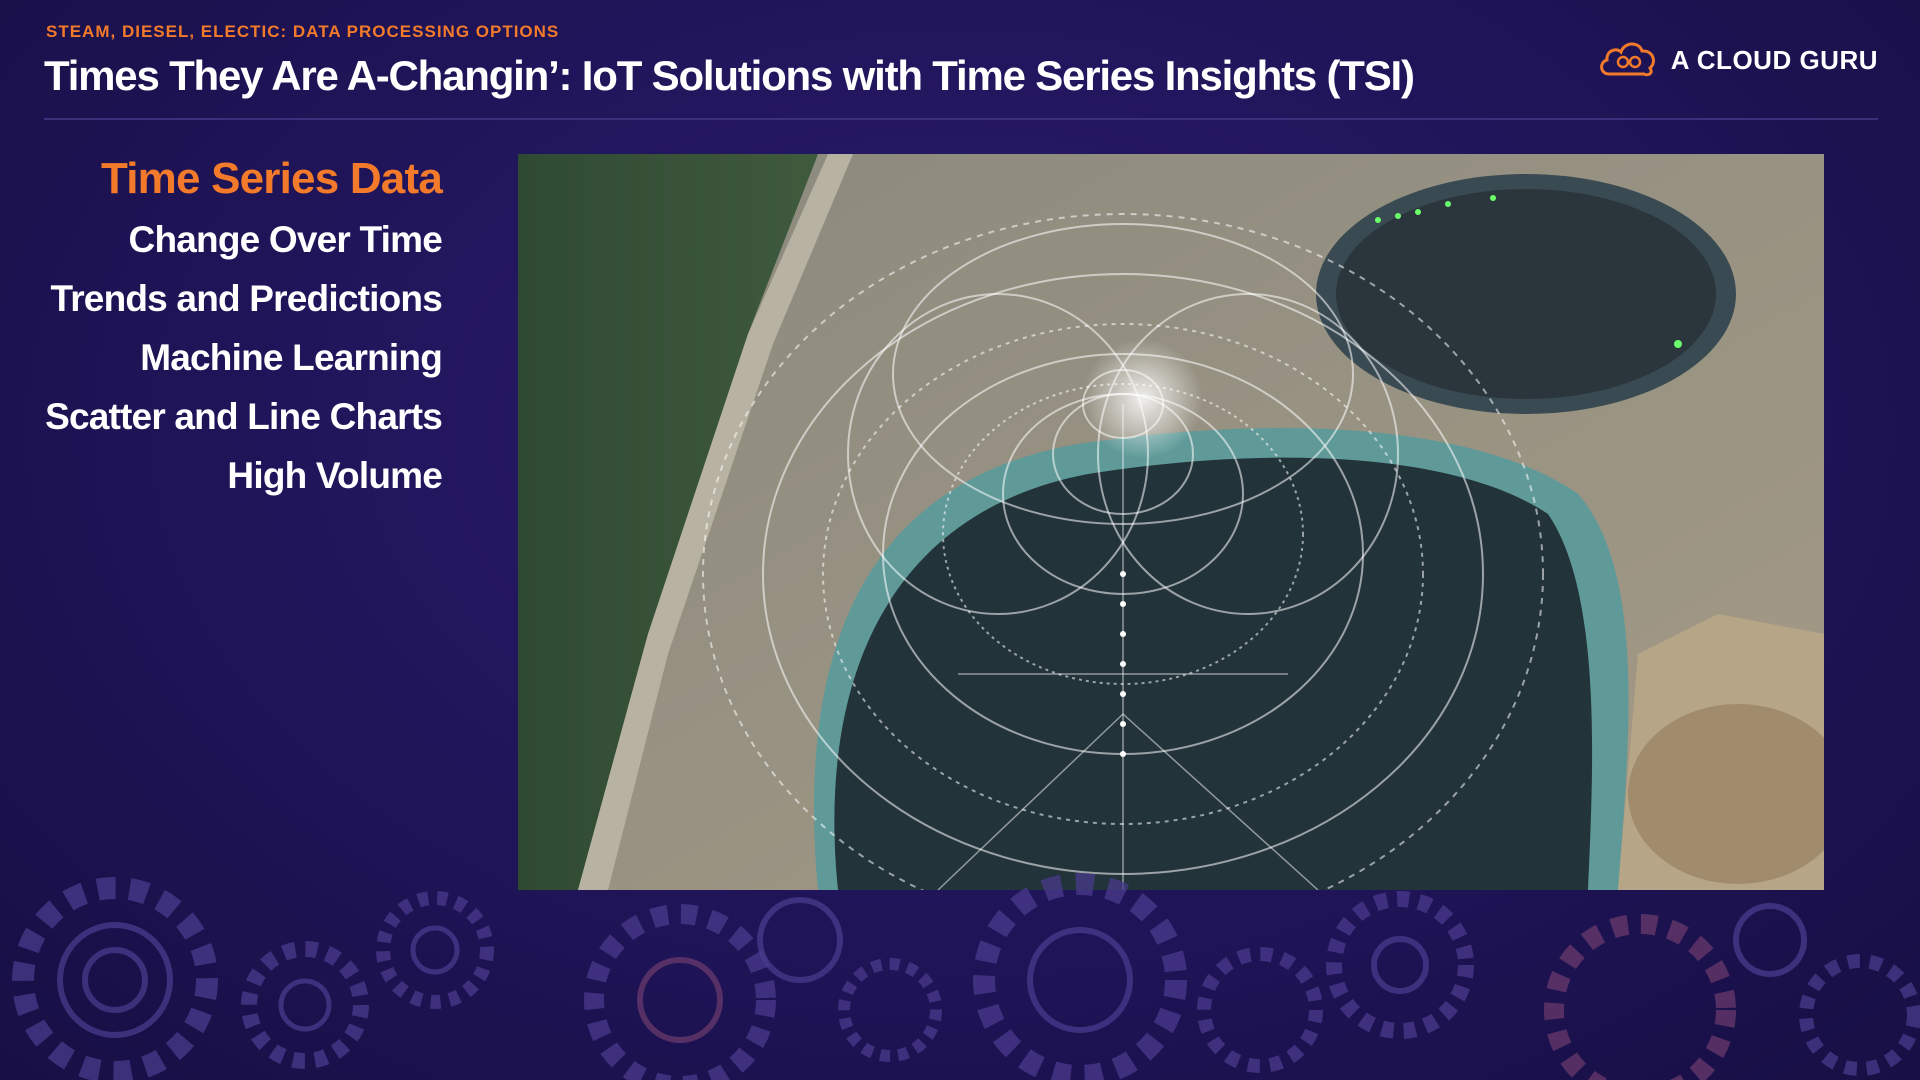 The height and width of the screenshot is (1080, 1920). I want to click on brand-logo: A CLOUD GURU, so click(1737, 60).